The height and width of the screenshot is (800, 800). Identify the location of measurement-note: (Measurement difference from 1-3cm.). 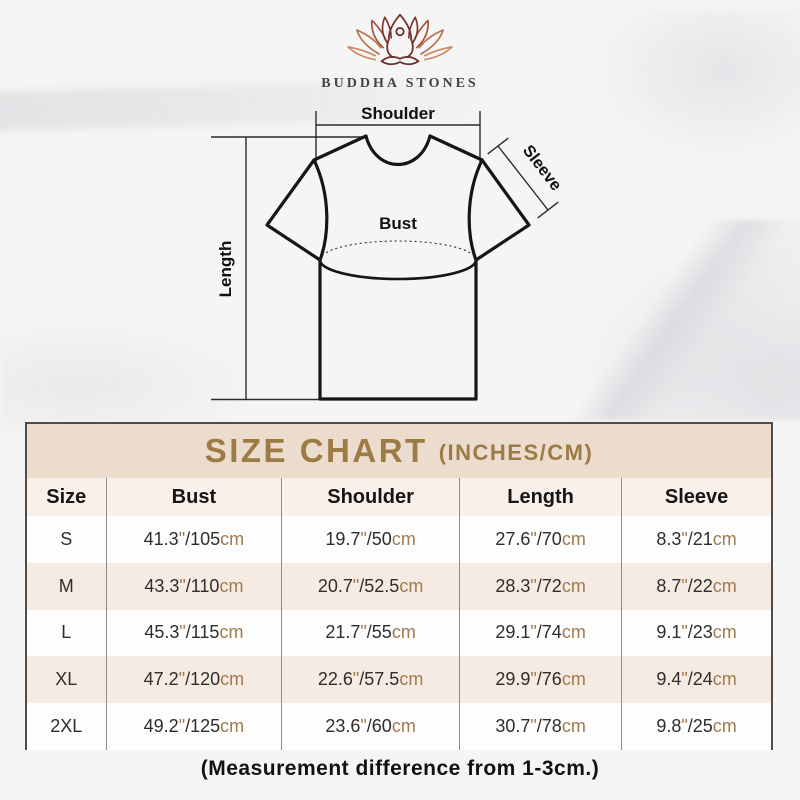
(400, 768).